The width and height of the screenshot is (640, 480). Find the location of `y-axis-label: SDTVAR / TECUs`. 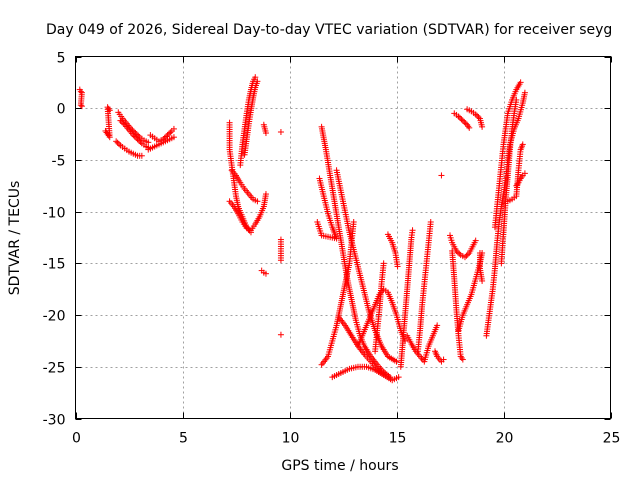

y-axis-label: SDTVAR / TECUs is located at coordinates (15, 238).